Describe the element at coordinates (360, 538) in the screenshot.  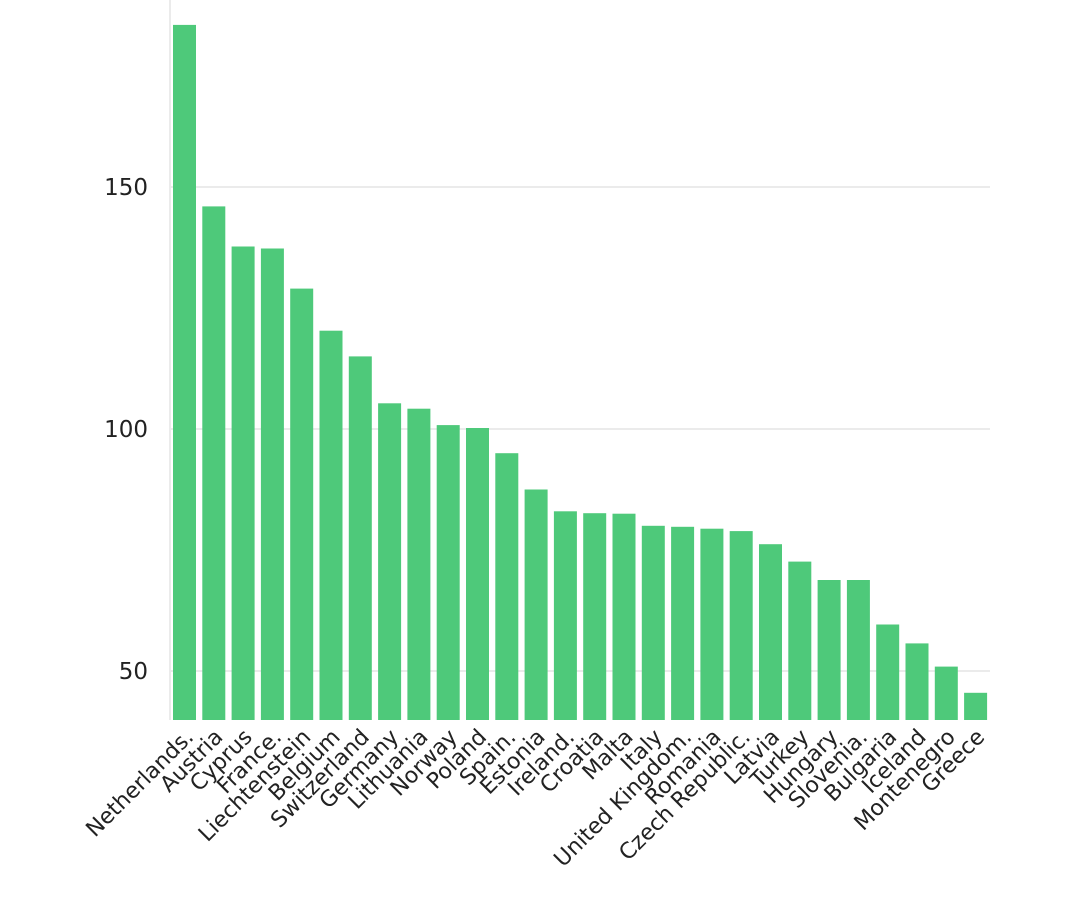
I see `bar-switzerland` at that location.